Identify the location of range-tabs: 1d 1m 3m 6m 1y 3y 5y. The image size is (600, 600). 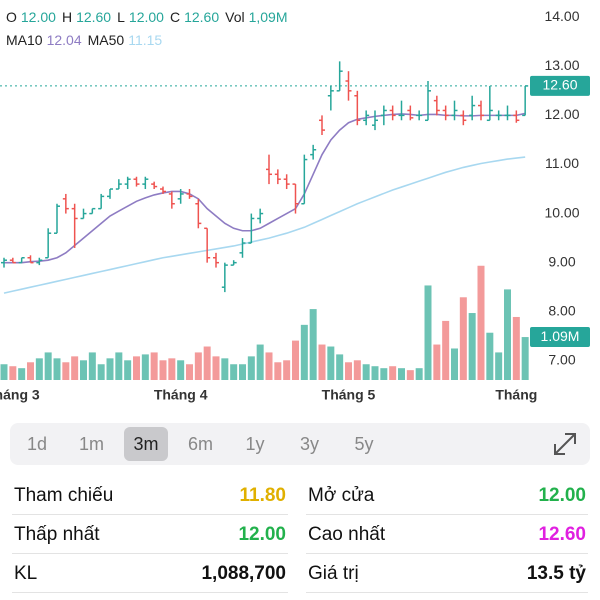
(300, 444).